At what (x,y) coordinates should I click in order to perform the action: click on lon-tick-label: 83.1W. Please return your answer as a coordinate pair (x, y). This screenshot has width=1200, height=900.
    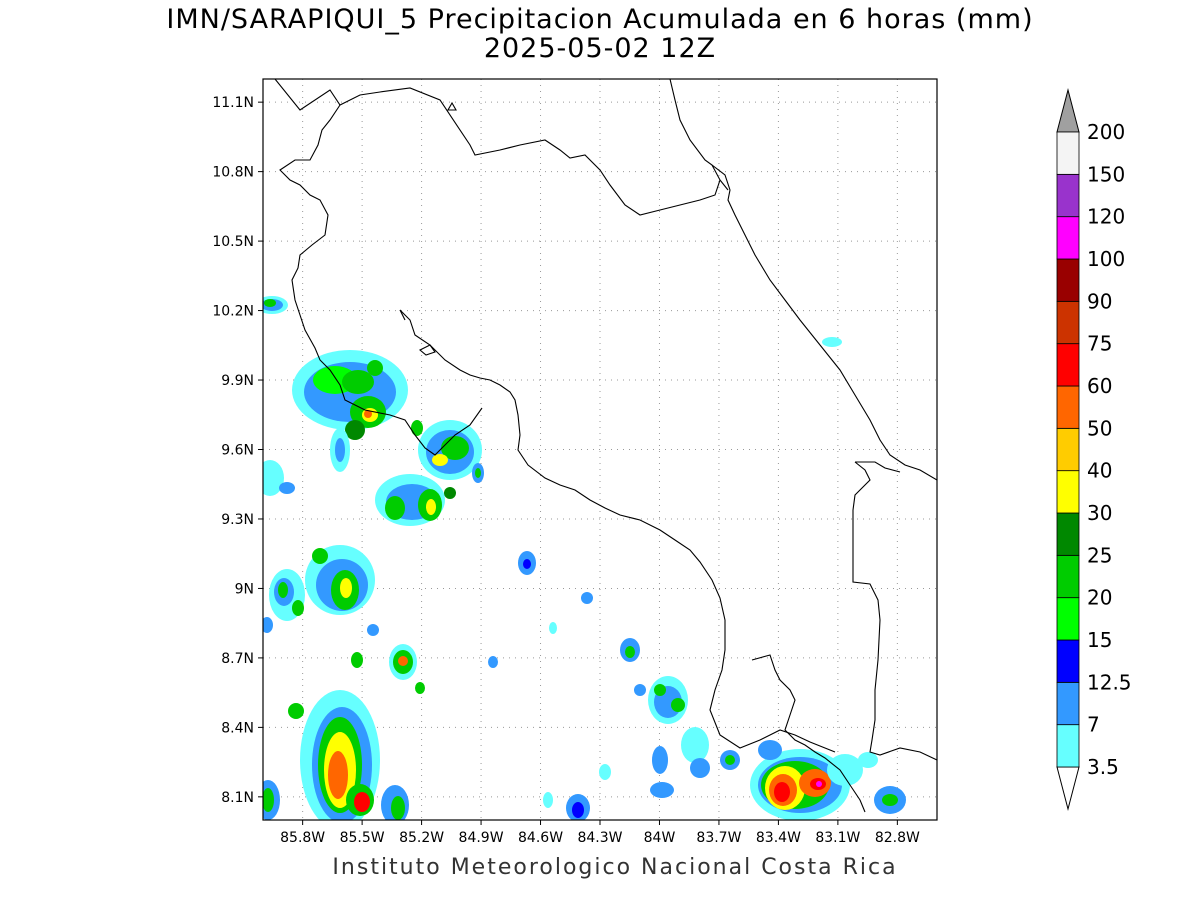
    Looking at the image, I should click on (837, 838).